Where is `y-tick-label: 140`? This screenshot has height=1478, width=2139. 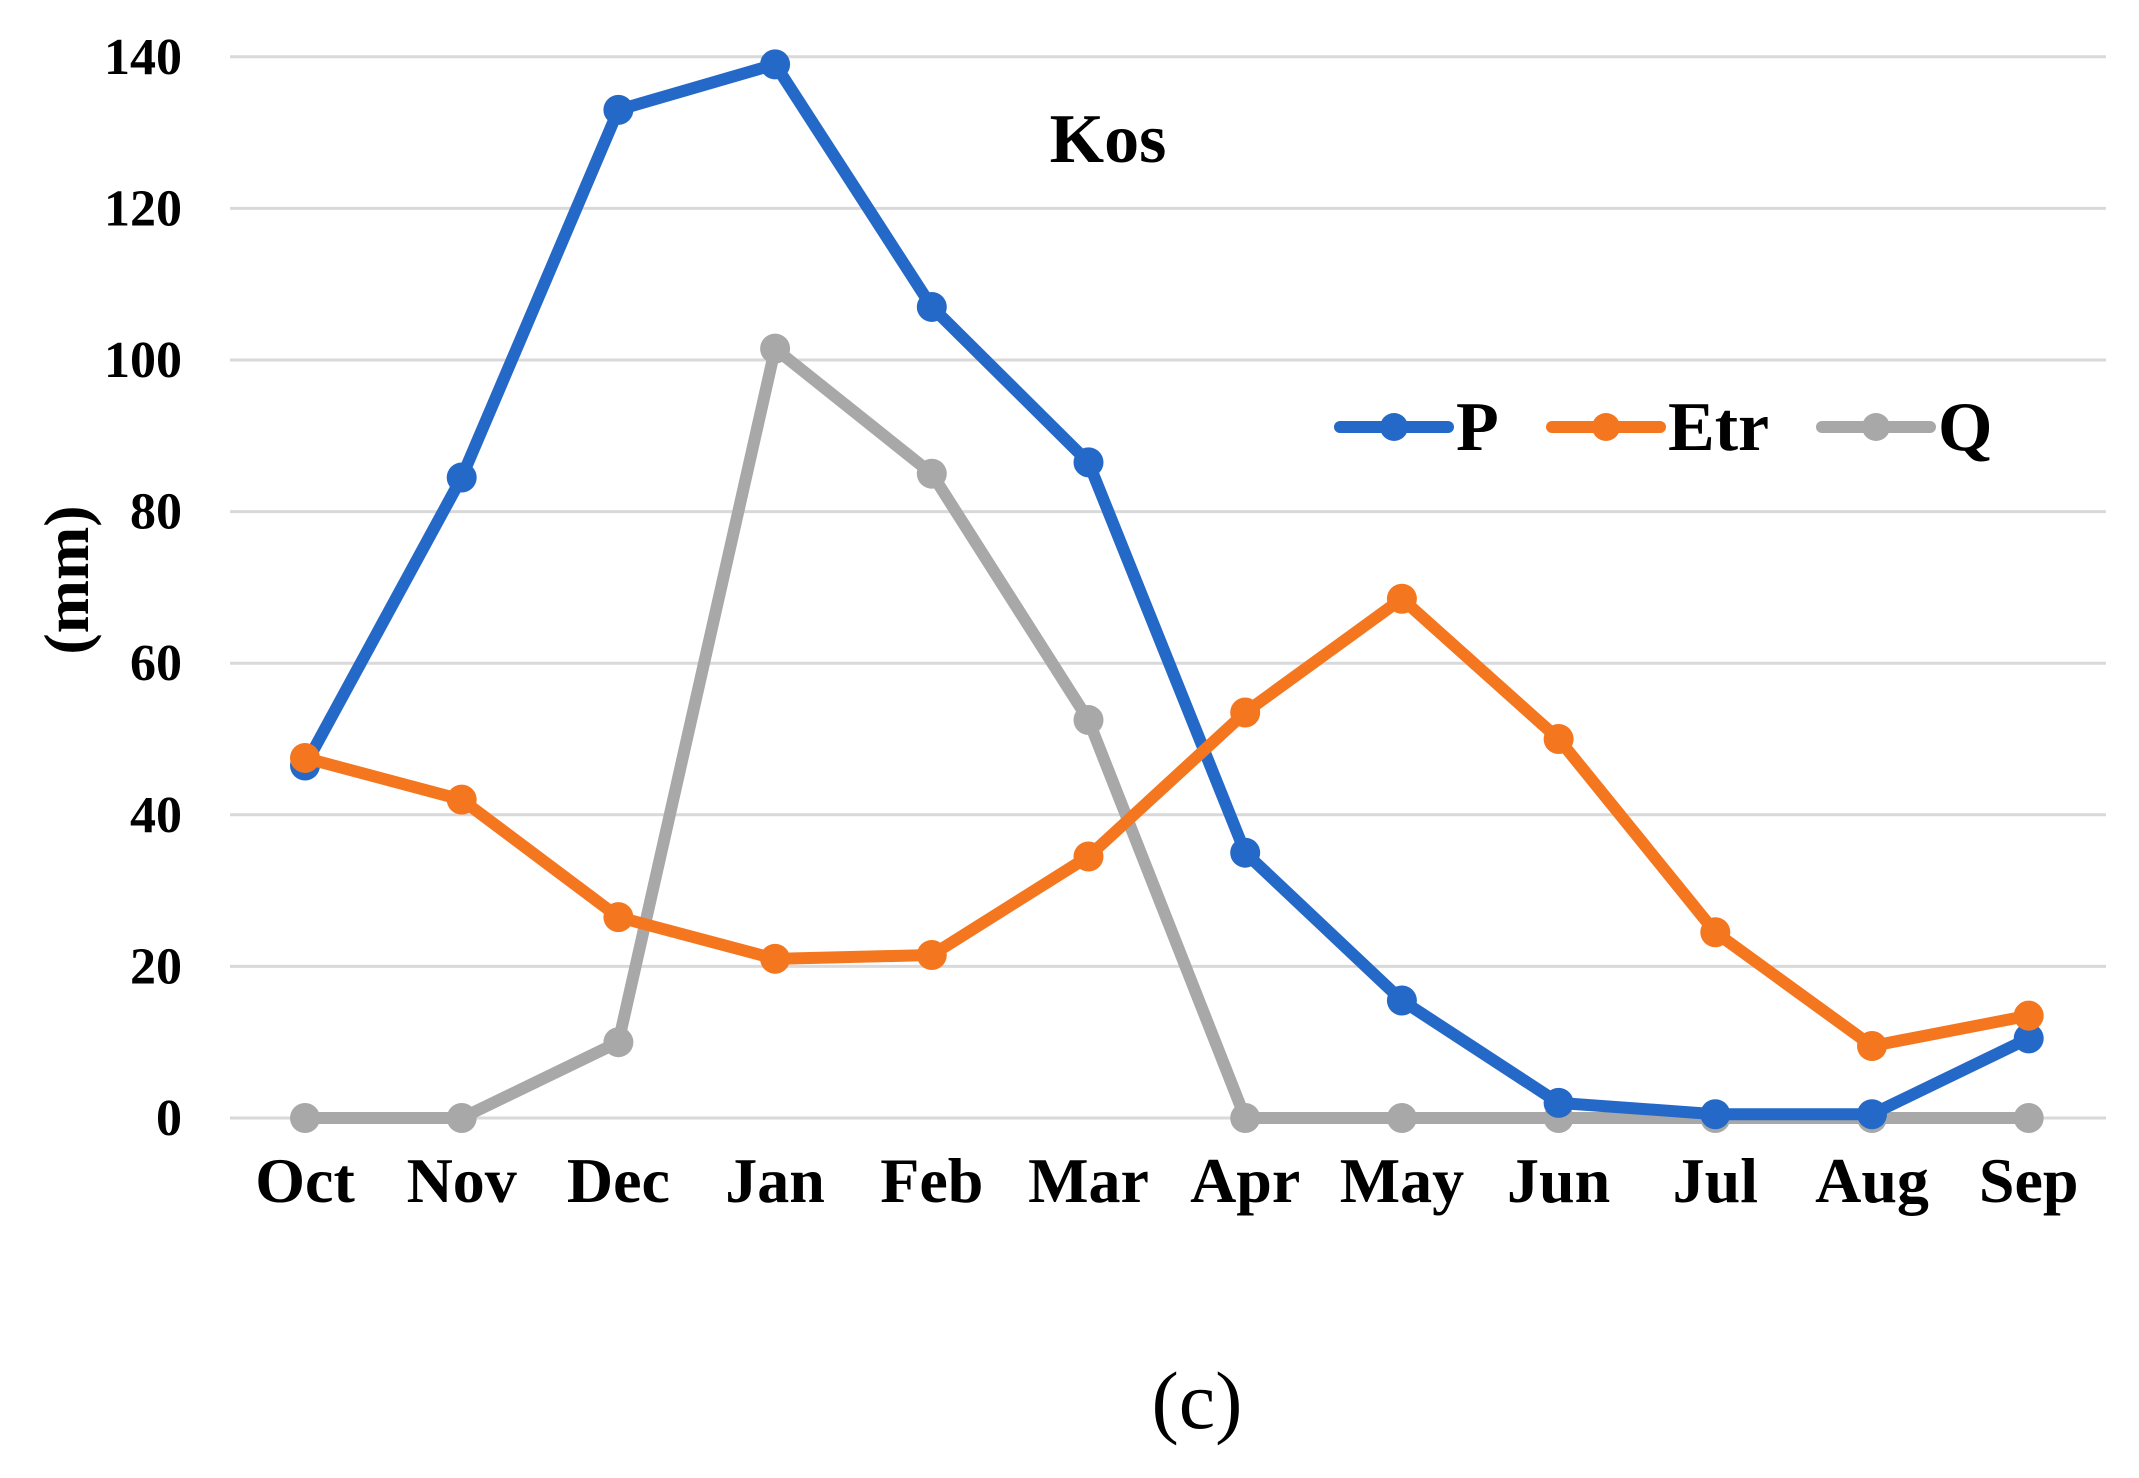
y-tick-label: 140 is located at coordinates (143, 57).